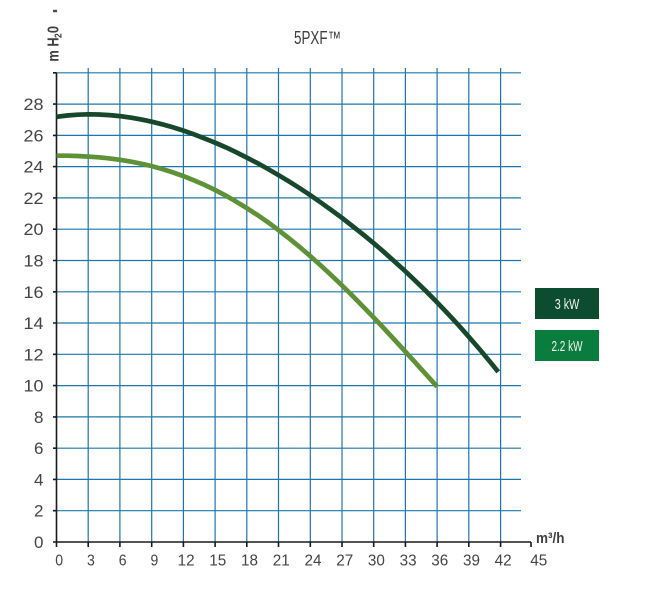 The image size is (653, 611). Describe the element at coordinates (471, 560) in the screenshot. I see `svg-text: 39` at that location.